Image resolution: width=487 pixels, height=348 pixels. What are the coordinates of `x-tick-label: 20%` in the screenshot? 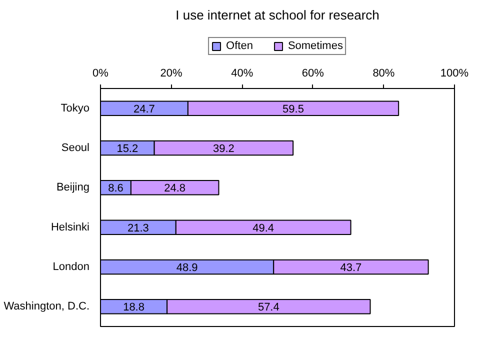 It's located at (171, 74).